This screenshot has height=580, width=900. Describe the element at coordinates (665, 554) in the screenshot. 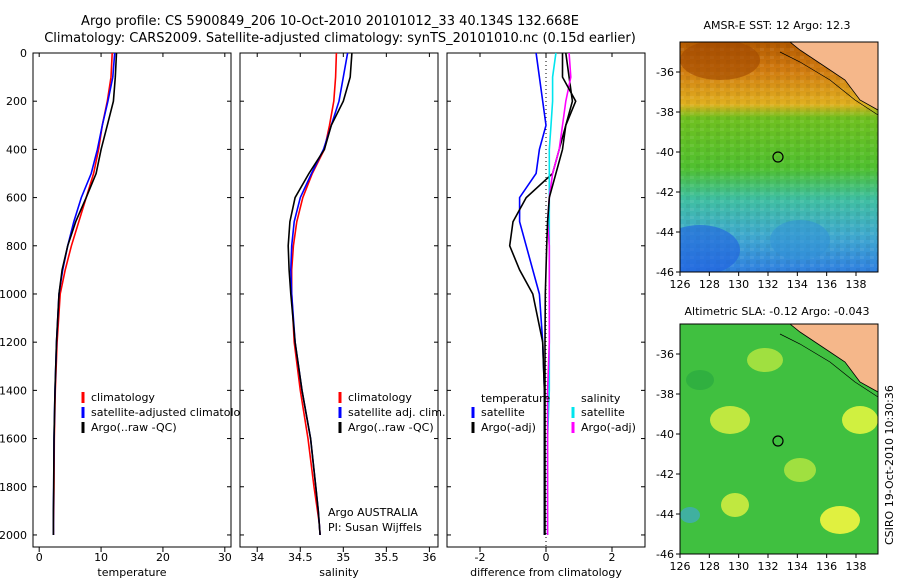

I see `sla_map-y-tick-label: -46` at that location.